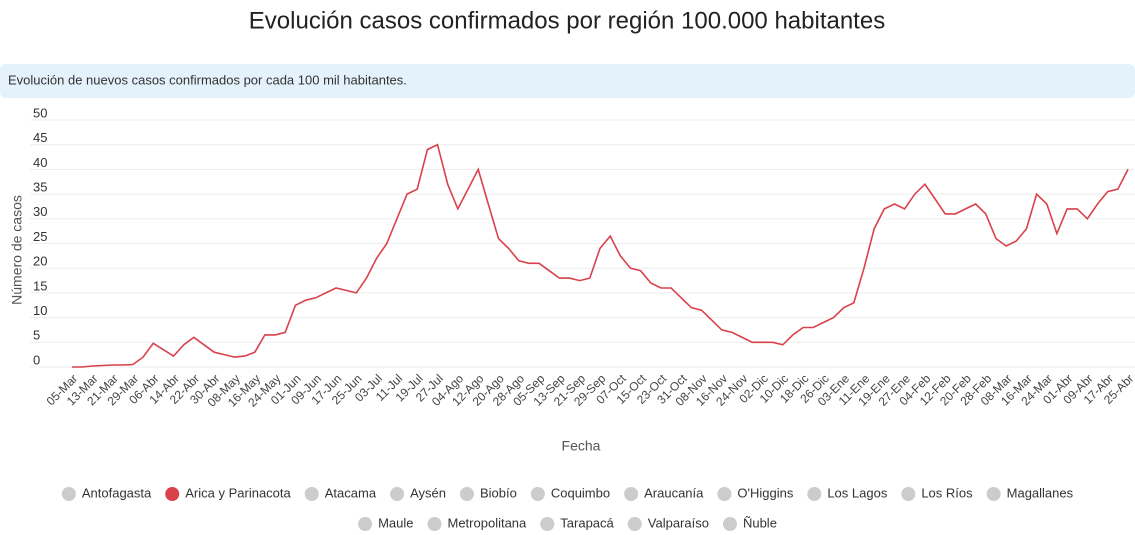 This screenshot has height=535, width=1135. I want to click on legend-item: Biobío, so click(488, 493).